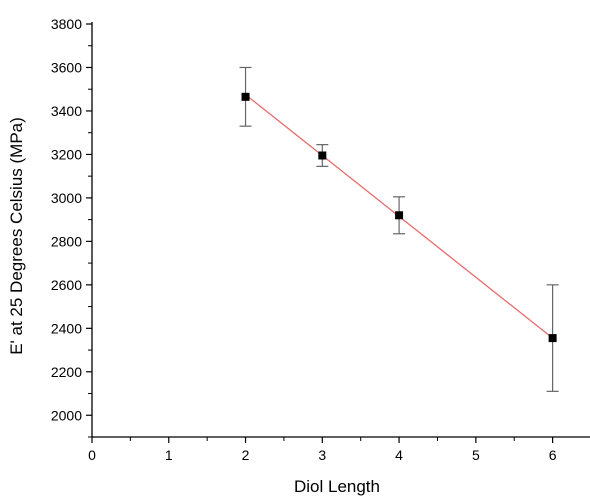 This screenshot has height=497, width=590. Describe the element at coordinates (66, 24) in the screenshot. I see `y-tick-label: 3800` at that location.